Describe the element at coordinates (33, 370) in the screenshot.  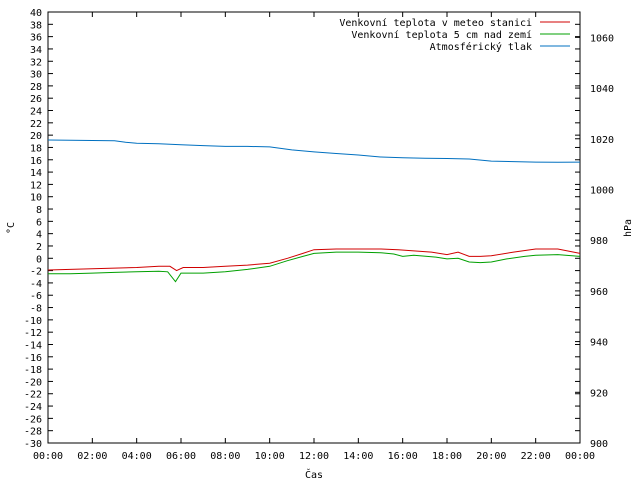
I see `y-tick-label: -18` at that location.